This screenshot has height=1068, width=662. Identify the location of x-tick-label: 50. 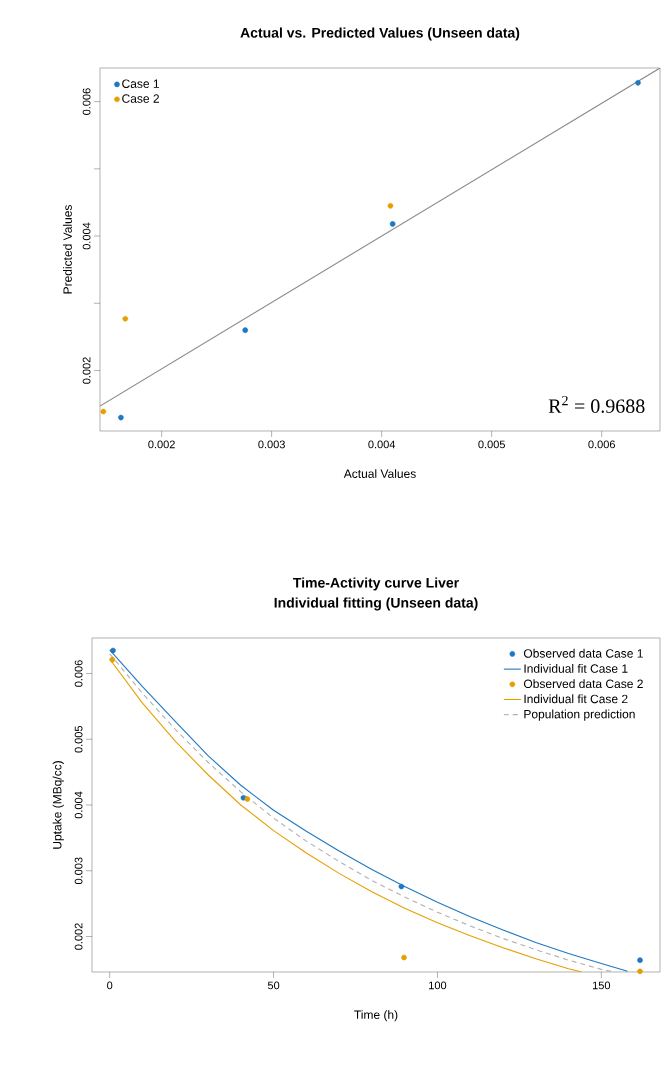
(273, 985).